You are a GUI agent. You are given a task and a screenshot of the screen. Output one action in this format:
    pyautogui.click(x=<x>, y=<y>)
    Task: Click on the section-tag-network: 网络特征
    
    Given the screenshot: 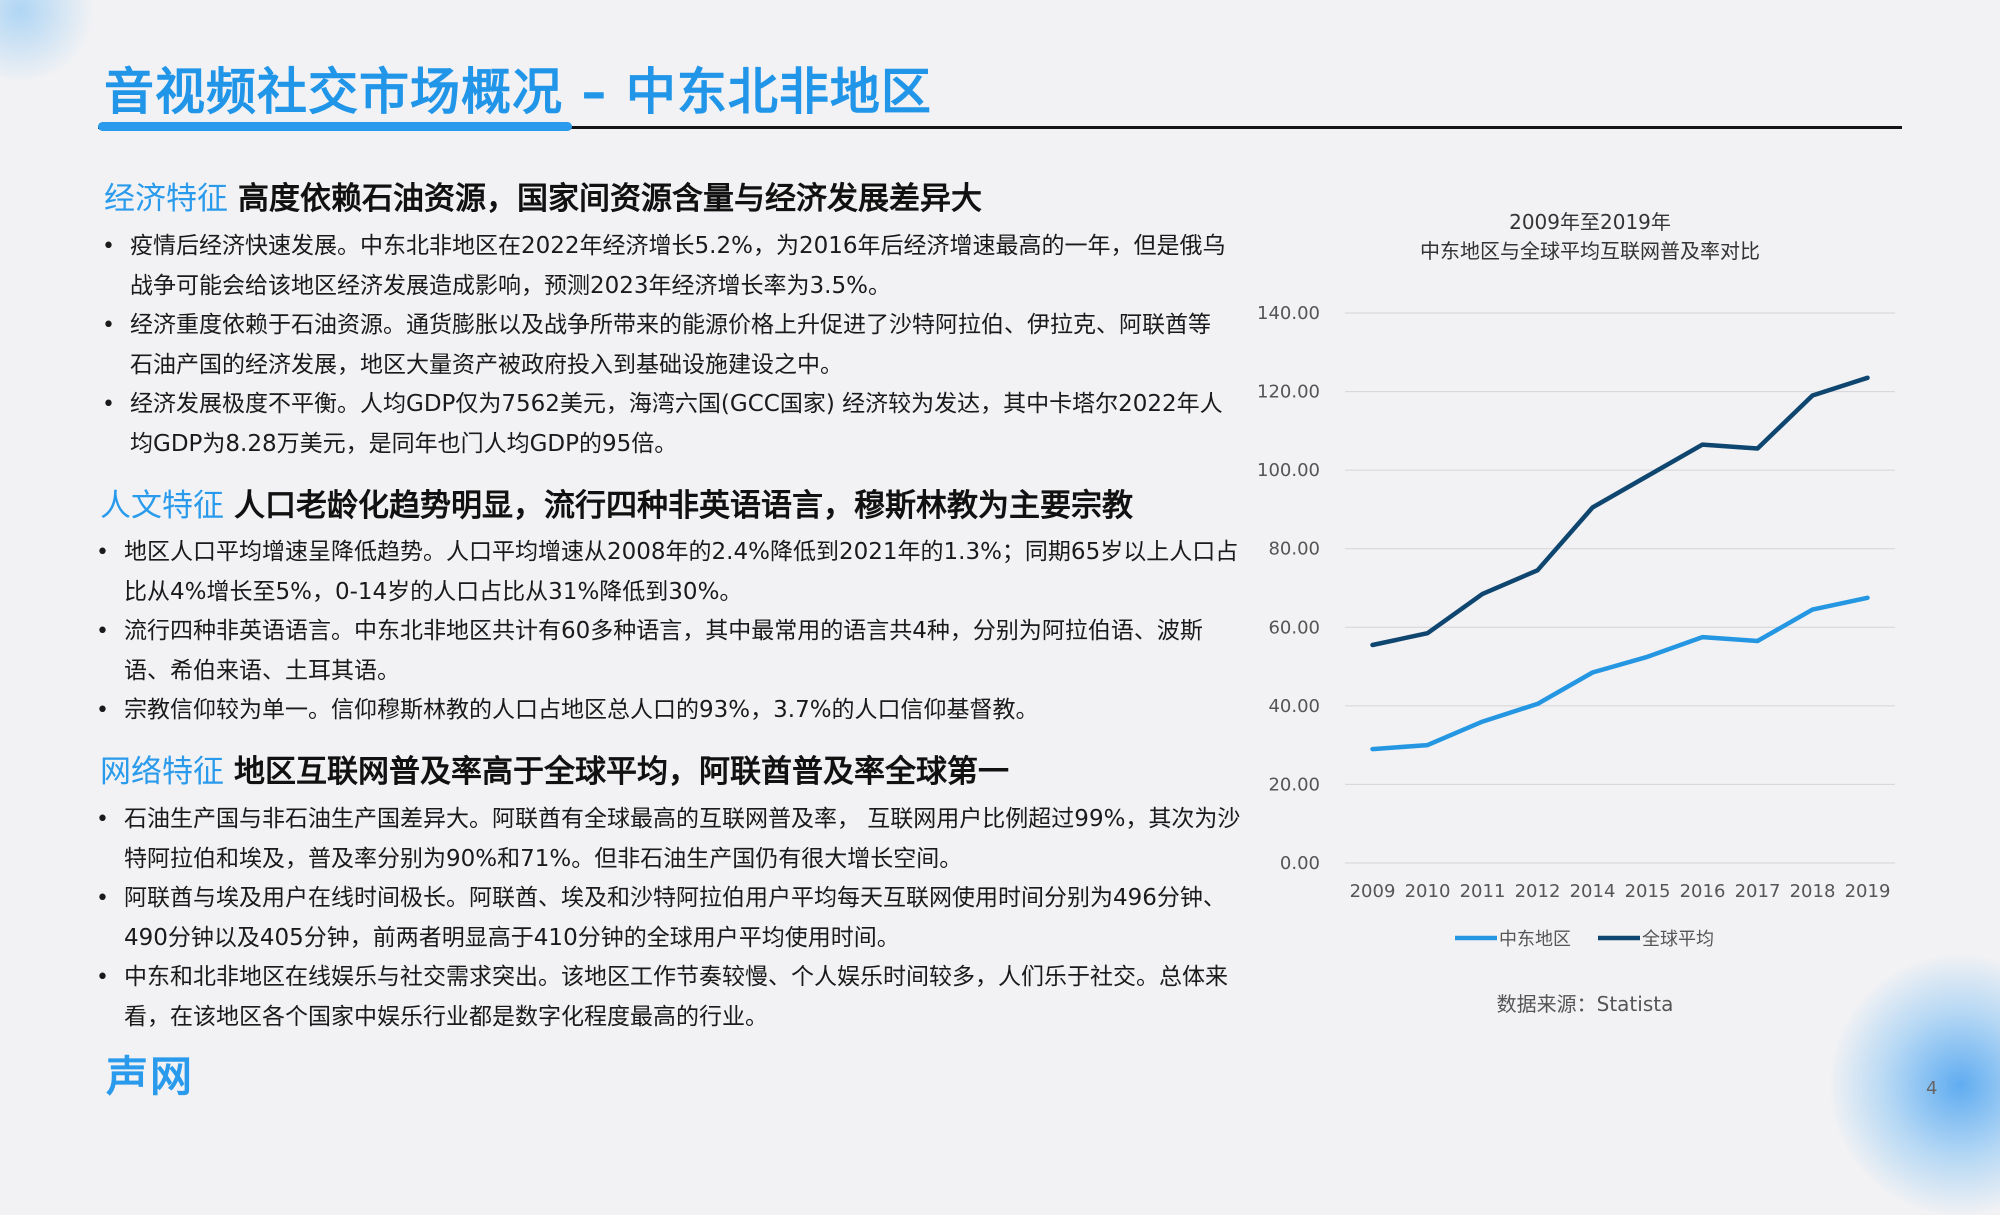 What is the action you would take?
    pyautogui.click(x=162, y=772)
    